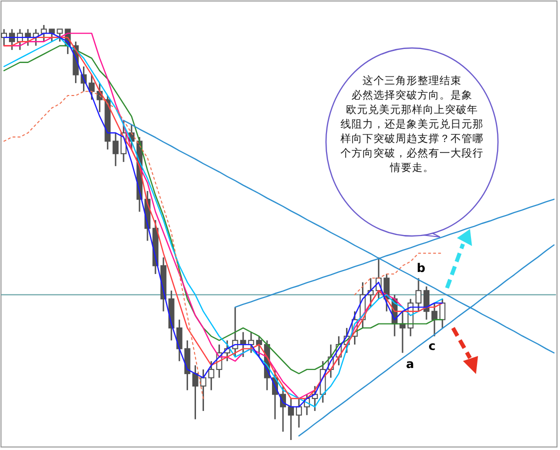  Describe the element at coordinates (421, 268) in the screenshot. I see `annotation: b` at that location.